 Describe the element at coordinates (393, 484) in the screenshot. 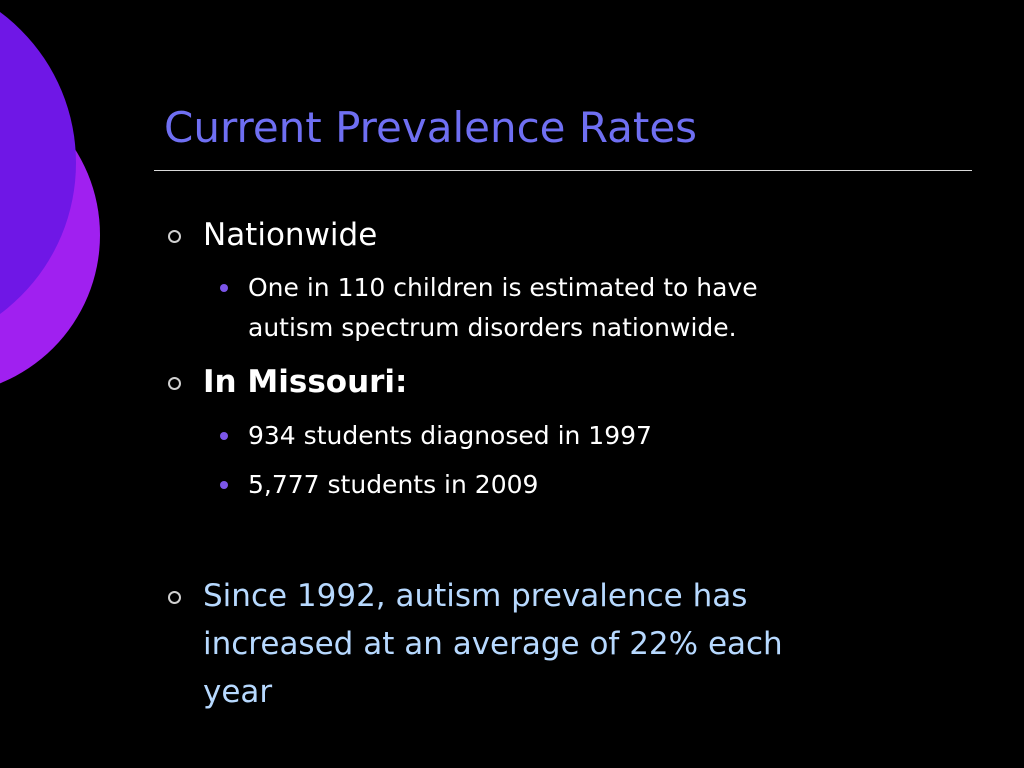

I see `sub-bullet-missouri-2009: 5,777 students in 2009` at that location.